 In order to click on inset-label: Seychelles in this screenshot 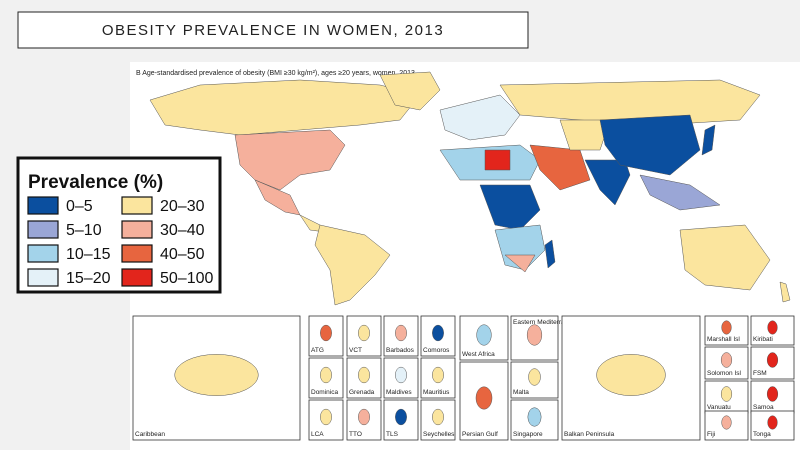, I will do `click(439, 434)`.